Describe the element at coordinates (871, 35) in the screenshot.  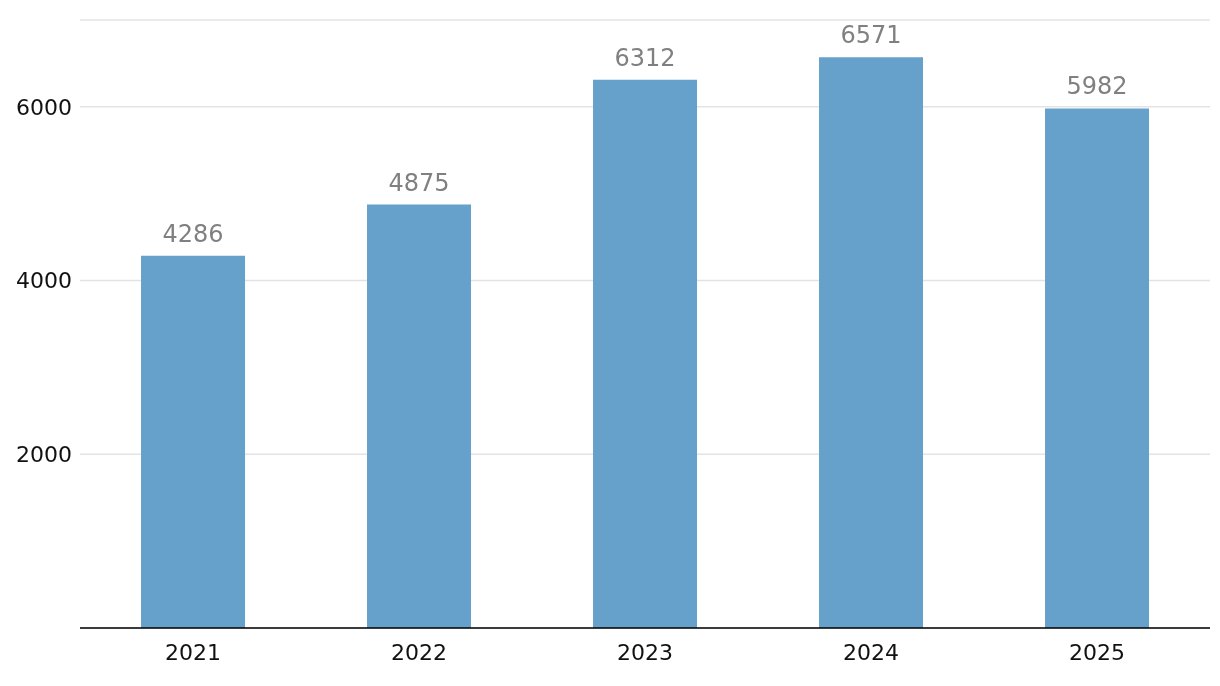
I see `data-label: 6571` at that location.